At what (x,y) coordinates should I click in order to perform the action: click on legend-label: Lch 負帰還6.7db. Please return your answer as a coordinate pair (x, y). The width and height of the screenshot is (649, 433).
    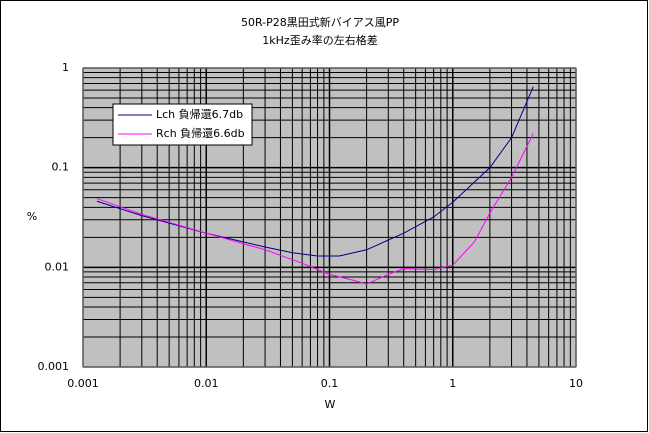
    Looking at the image, I should click on (199, 114).